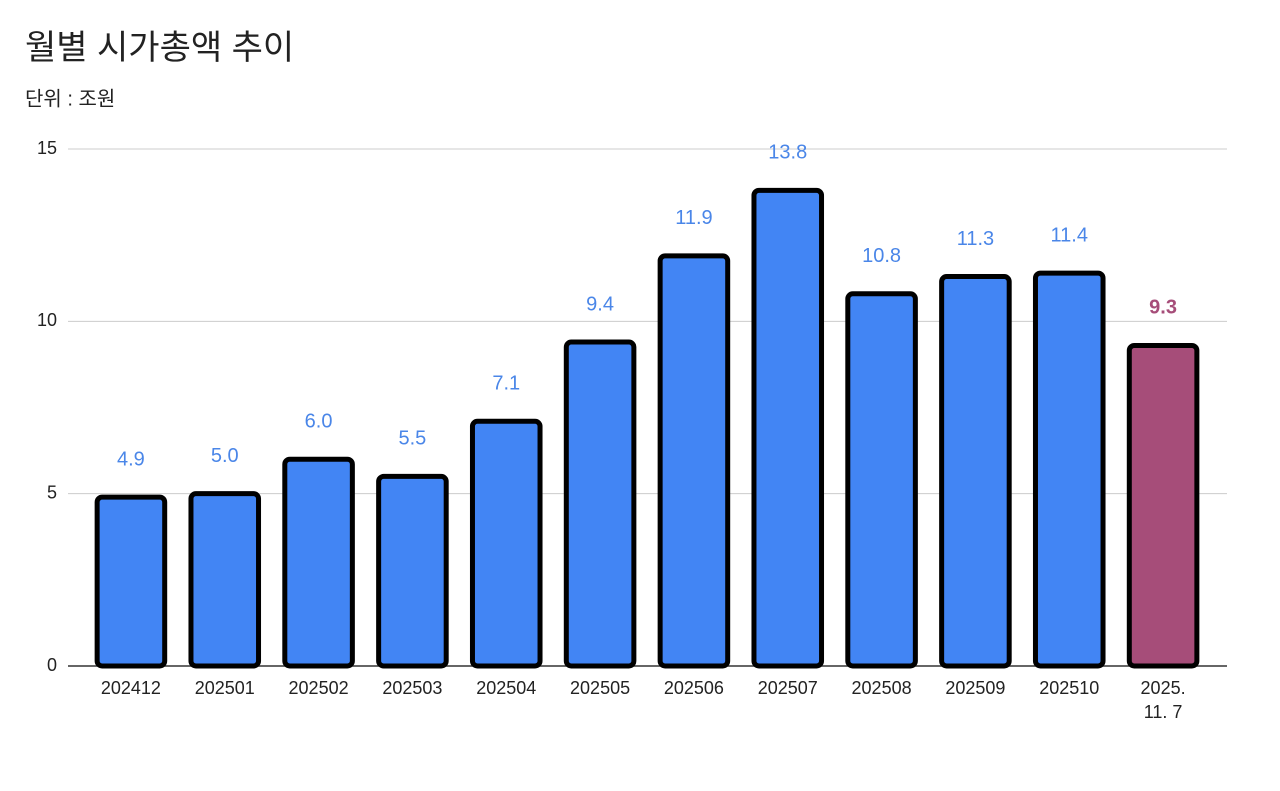 The width and height of the screenshot is (1280, 791). What do you see at coordinates (600, 688) in the screenshot?
I see `x-tick-label: 202505` at bounding box center [600, 688].